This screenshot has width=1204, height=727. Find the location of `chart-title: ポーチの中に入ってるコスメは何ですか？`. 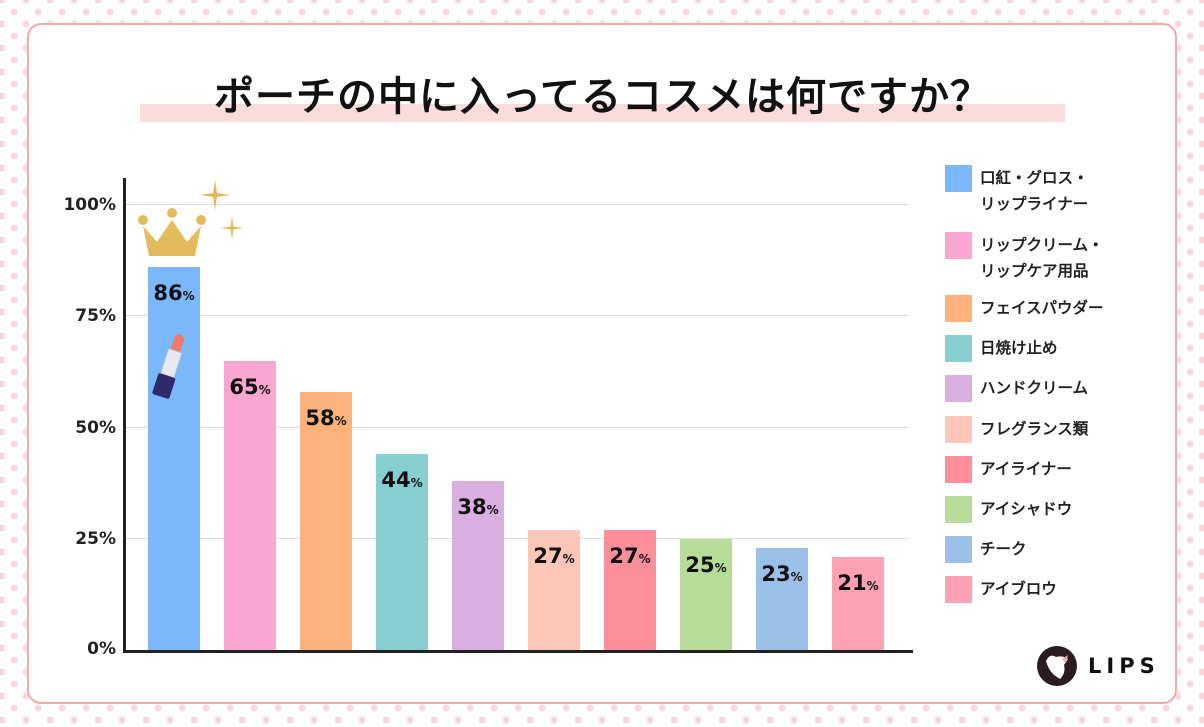

chart-title: ポーチの中に入ってるコスメは何ですか？ is located at coordinates (602, 97).